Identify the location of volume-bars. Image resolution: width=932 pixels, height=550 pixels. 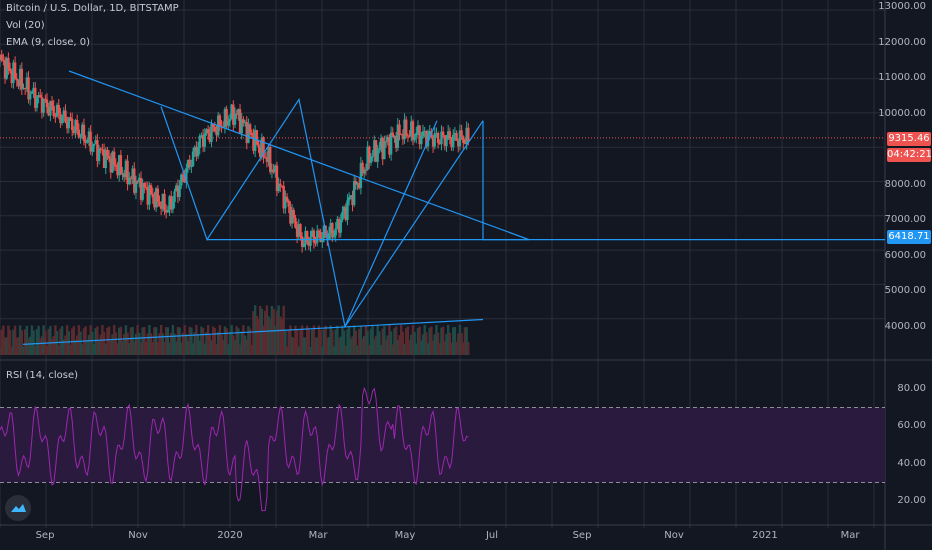
(235, 330).